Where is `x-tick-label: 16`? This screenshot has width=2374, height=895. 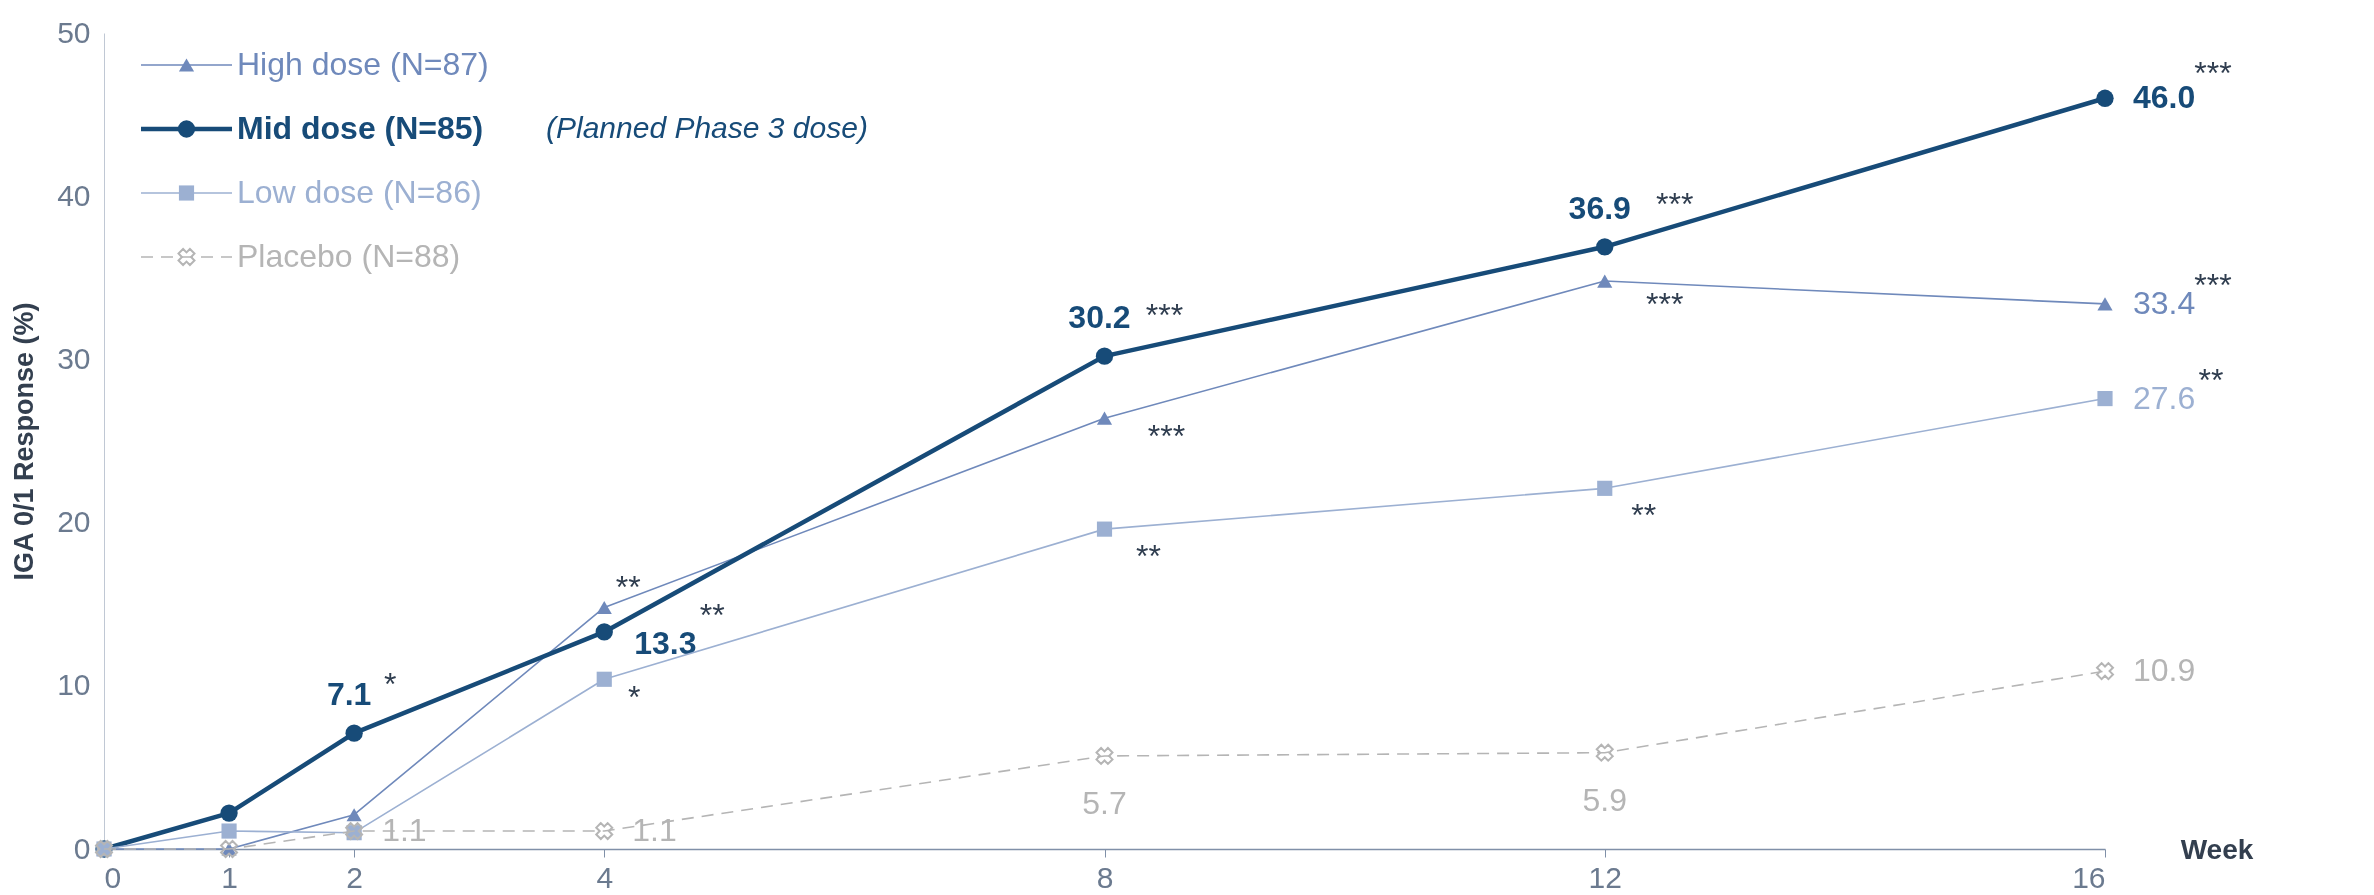
x-tick-label: 16 is located at coordinates (2089, 877).